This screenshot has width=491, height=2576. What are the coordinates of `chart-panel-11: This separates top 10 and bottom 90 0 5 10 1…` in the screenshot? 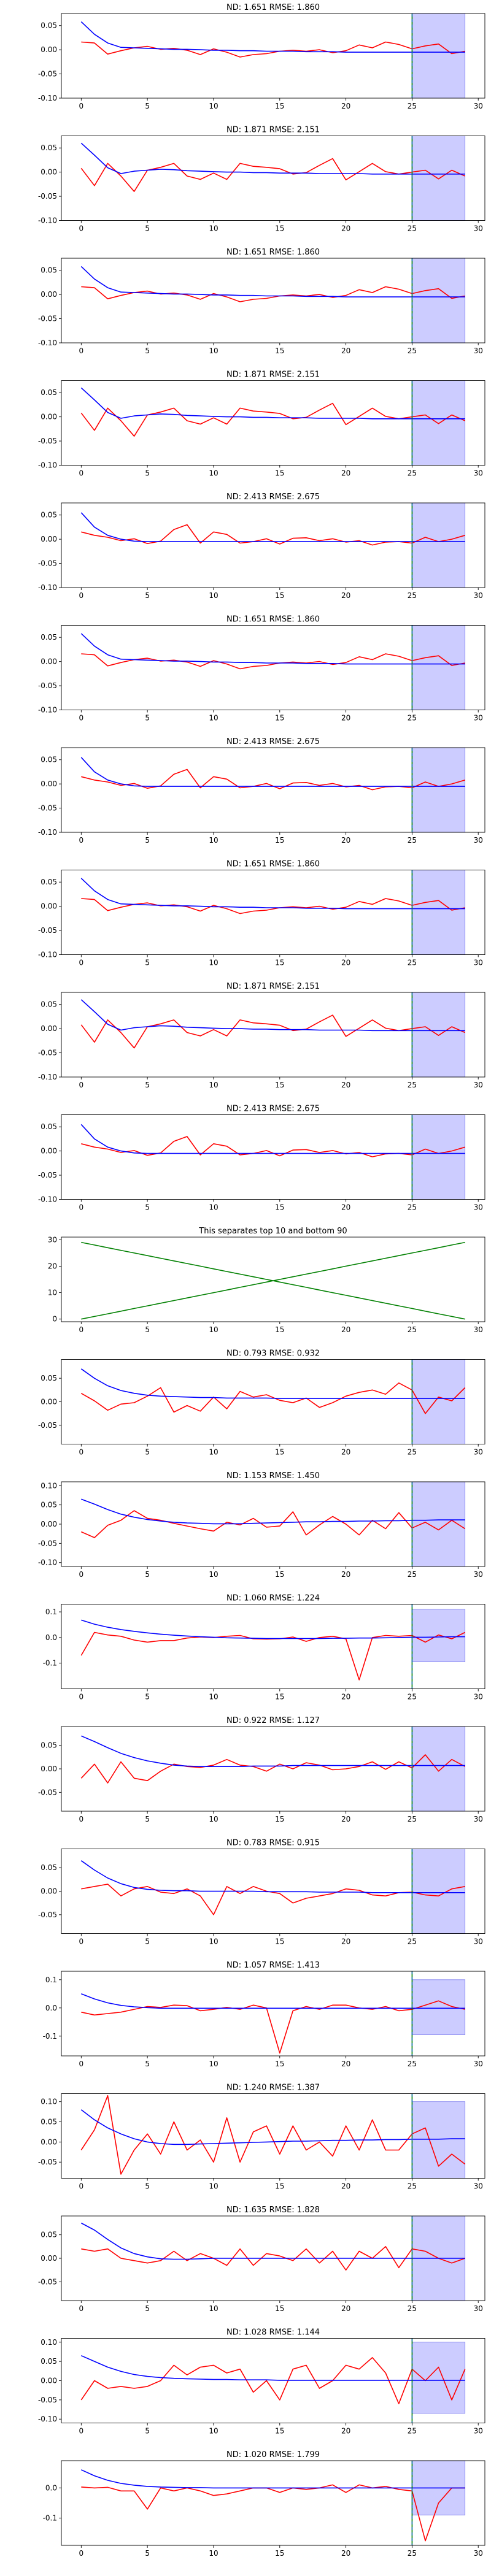 It's located at (267, 1280).